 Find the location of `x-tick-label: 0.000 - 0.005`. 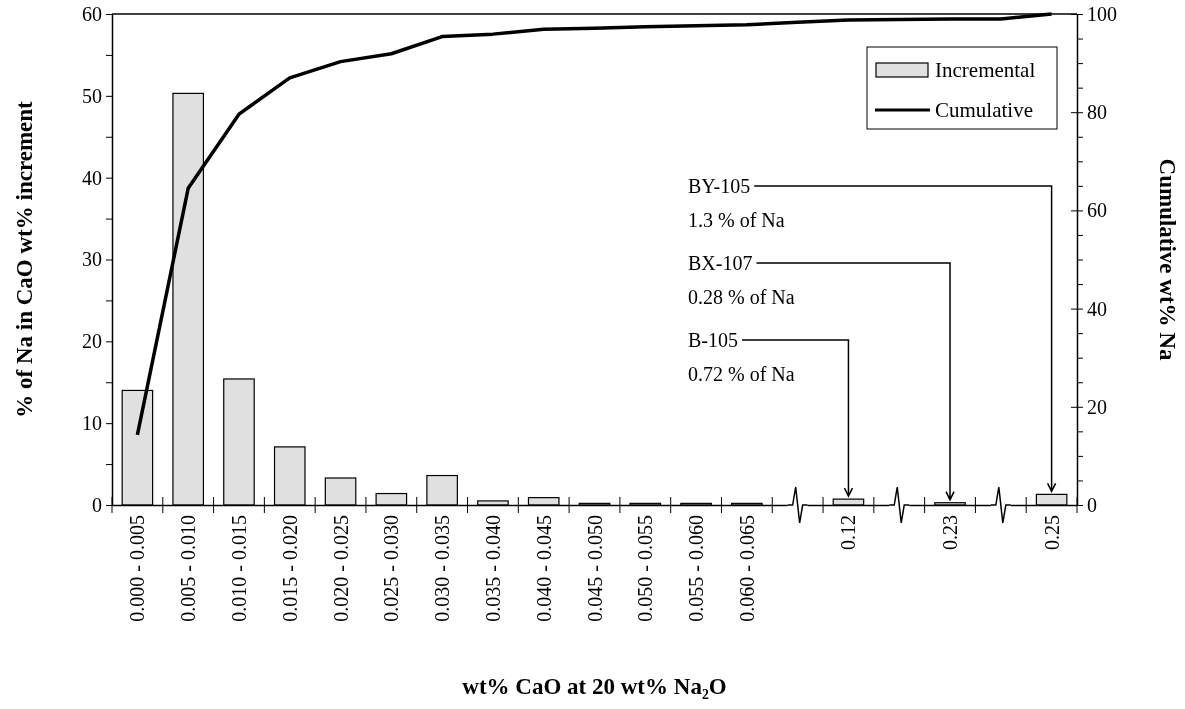

x-tick-label: 0.000 - 0.005 is located at coordinates (137, 568).